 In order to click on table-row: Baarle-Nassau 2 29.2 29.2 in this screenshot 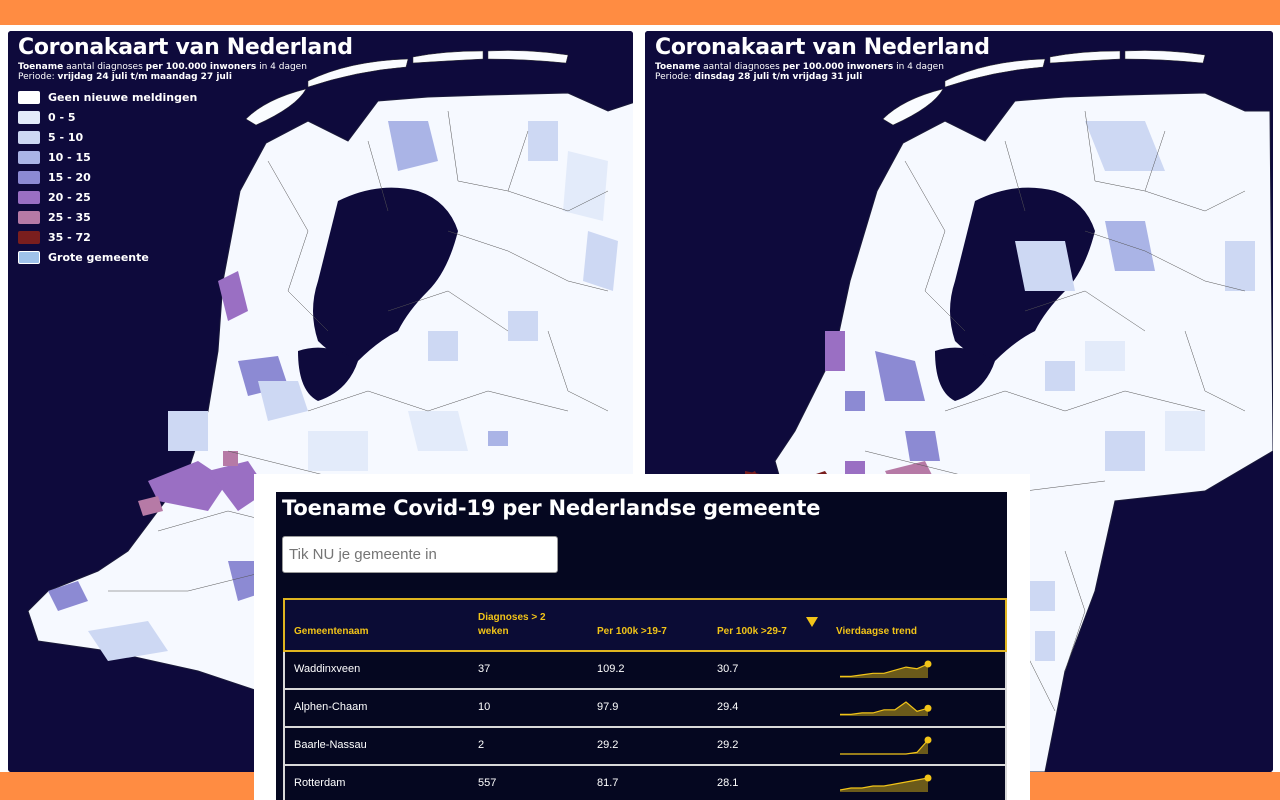, I will do `click(645, 747)`.